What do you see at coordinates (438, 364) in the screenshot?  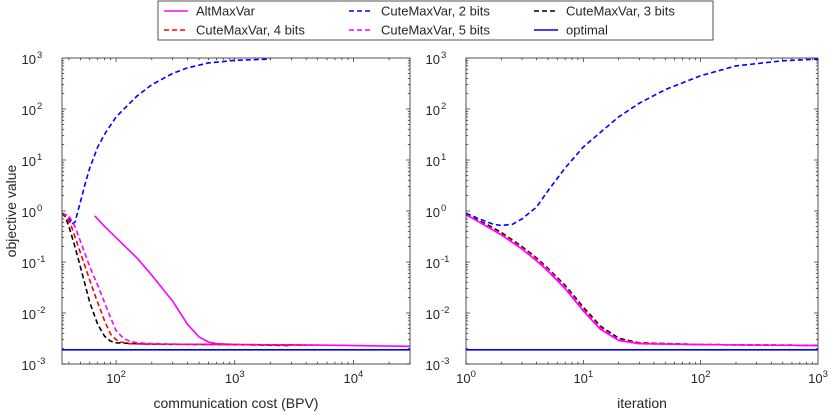 I see `right-y-tick-label: 10⁻³` at bounding box center [438, 364].